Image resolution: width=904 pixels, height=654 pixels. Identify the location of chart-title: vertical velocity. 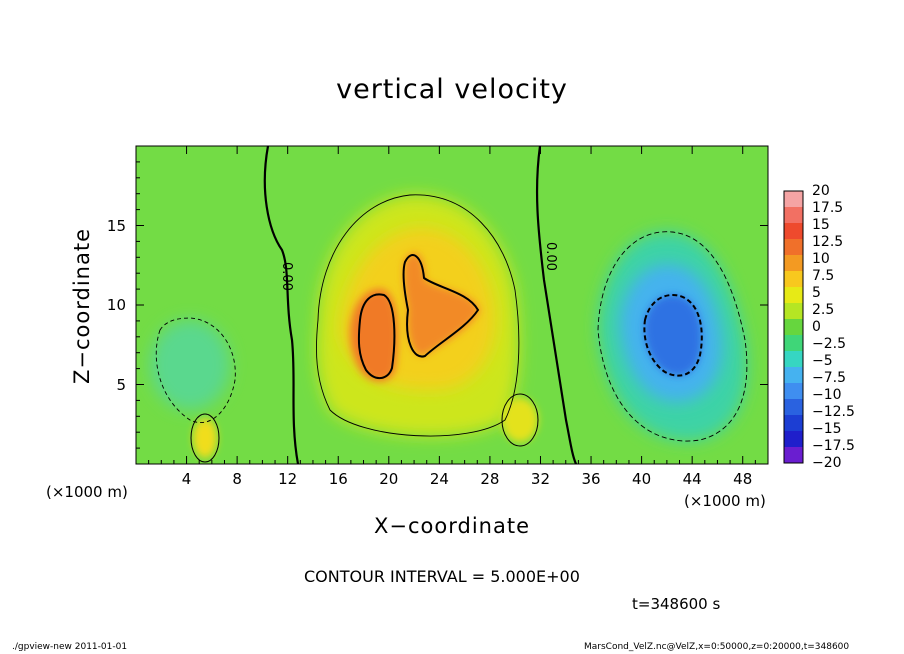
(452, 89).